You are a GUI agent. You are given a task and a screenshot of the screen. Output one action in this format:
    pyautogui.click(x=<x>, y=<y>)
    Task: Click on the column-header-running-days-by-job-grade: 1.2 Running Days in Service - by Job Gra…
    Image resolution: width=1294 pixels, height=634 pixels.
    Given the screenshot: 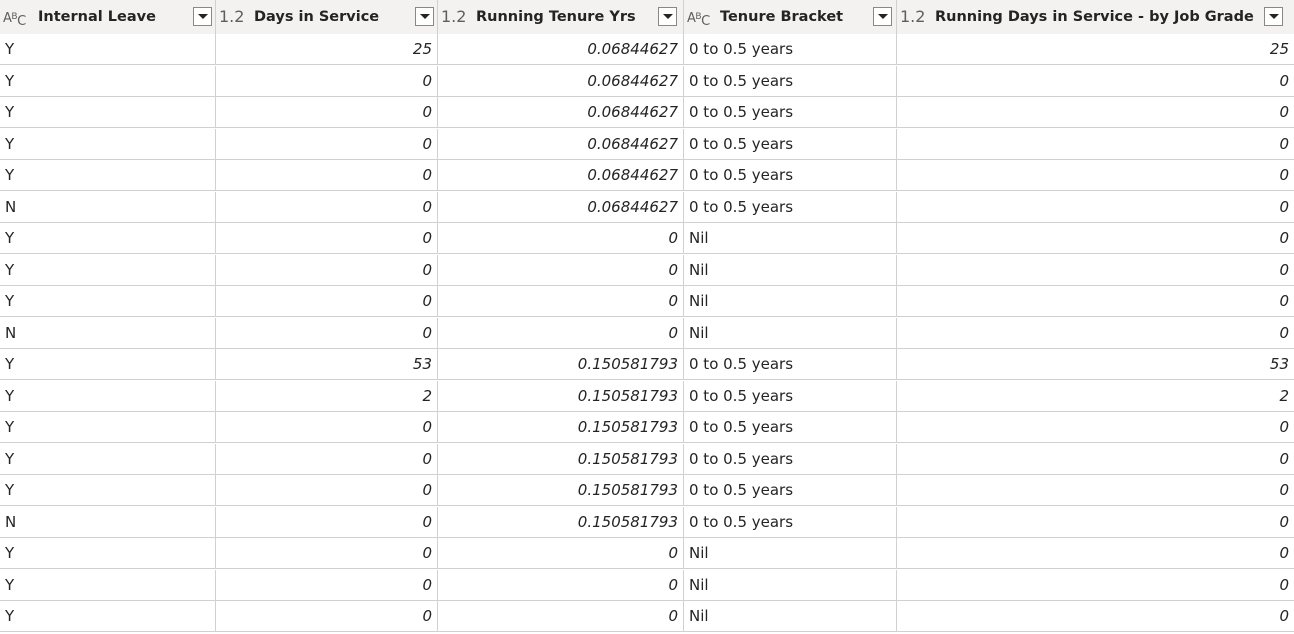 What is the action you would take?
    pyautogui.click(x=1095, y=17)
    